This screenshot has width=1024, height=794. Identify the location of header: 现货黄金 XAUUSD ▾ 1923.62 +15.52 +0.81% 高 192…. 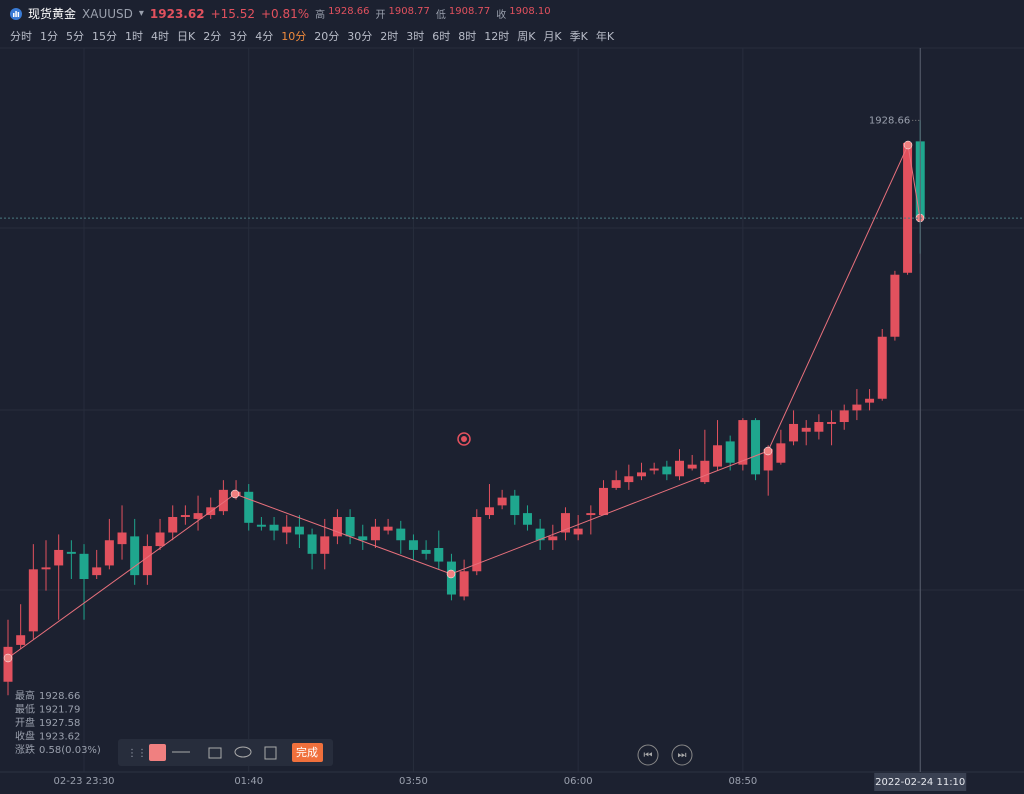
(282, 13).